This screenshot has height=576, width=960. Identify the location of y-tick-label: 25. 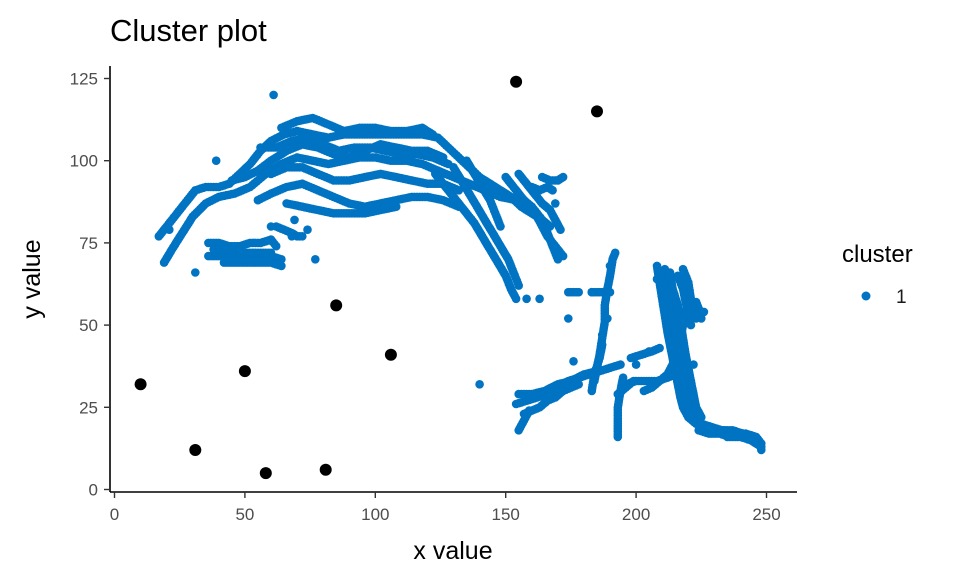
(88, 407).